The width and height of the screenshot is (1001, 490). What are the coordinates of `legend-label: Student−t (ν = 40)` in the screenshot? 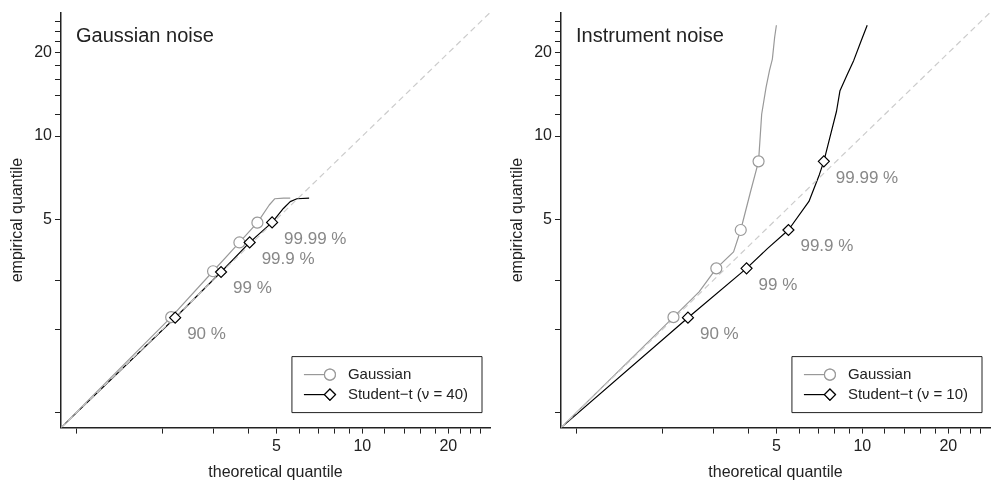 It's located at (407, 393).